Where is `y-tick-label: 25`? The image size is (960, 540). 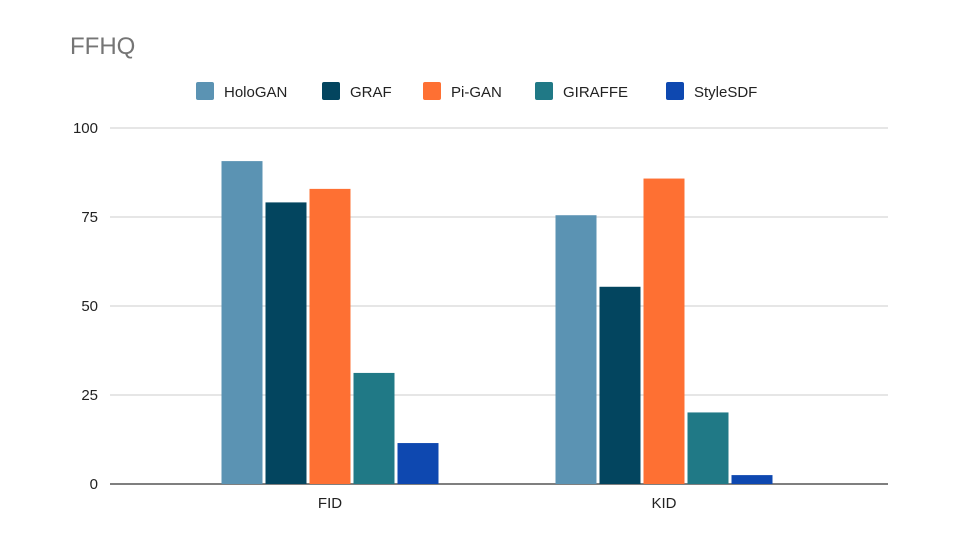 y-tick-label: 25 is located at coordinates (89, 395).